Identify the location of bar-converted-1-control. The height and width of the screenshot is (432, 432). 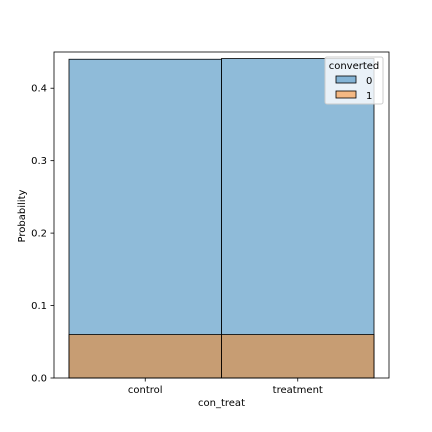
(145, 356).